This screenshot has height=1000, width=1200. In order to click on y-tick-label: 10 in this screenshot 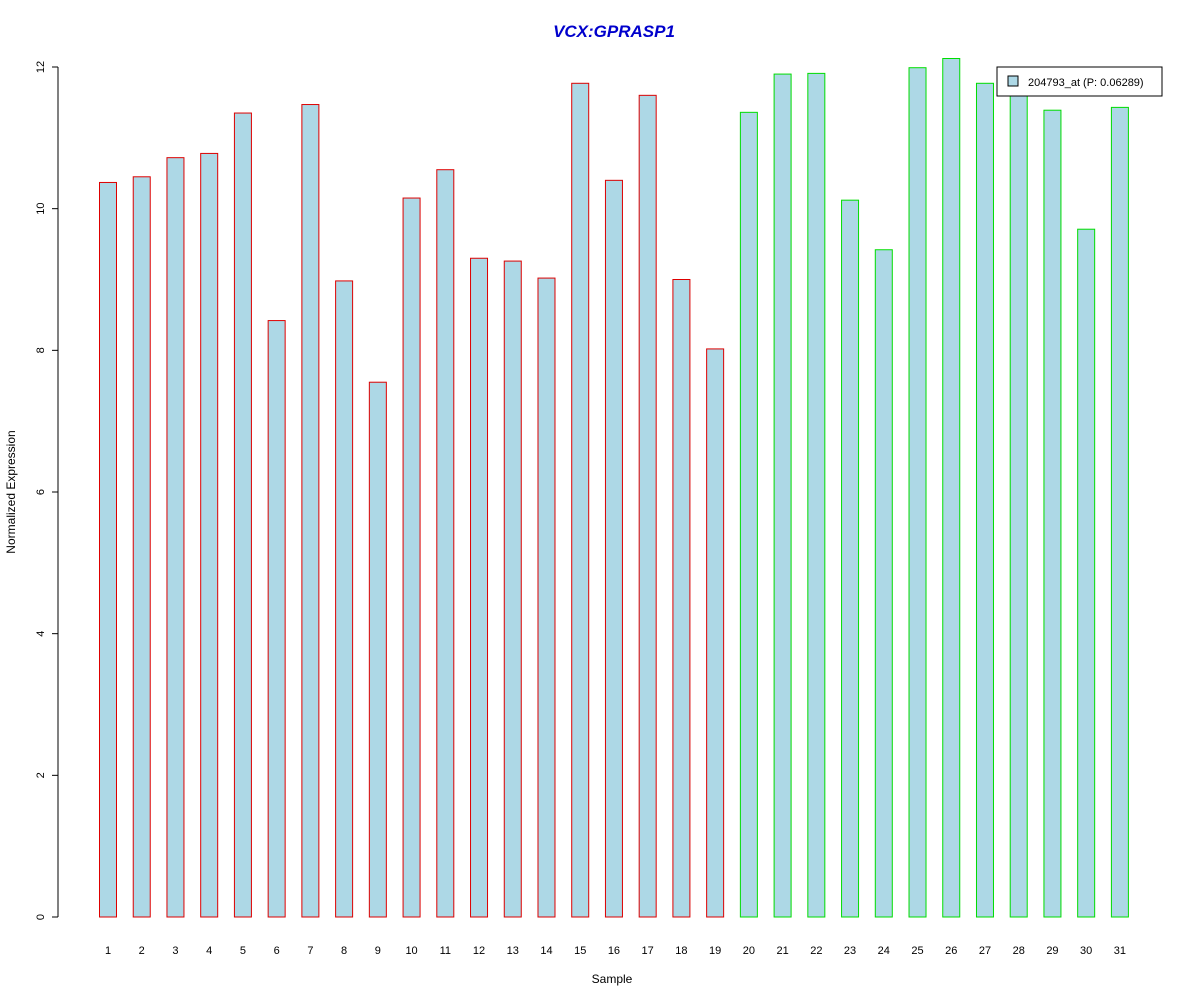, I will do `click(41, 209)`.